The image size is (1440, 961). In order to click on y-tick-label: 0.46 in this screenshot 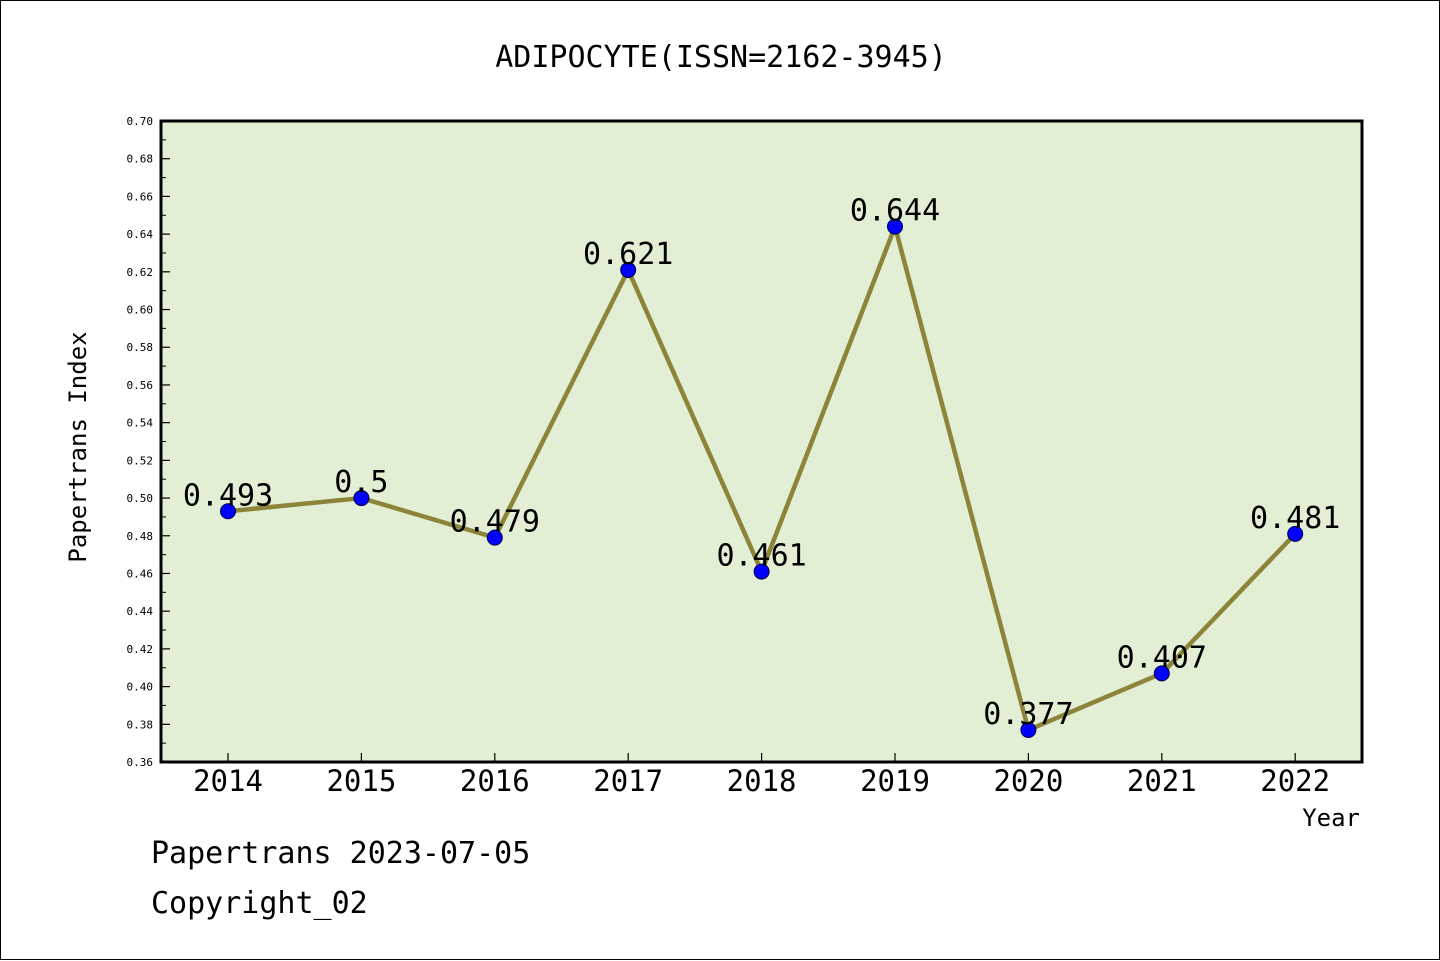, I will do `click(140, 573)`.